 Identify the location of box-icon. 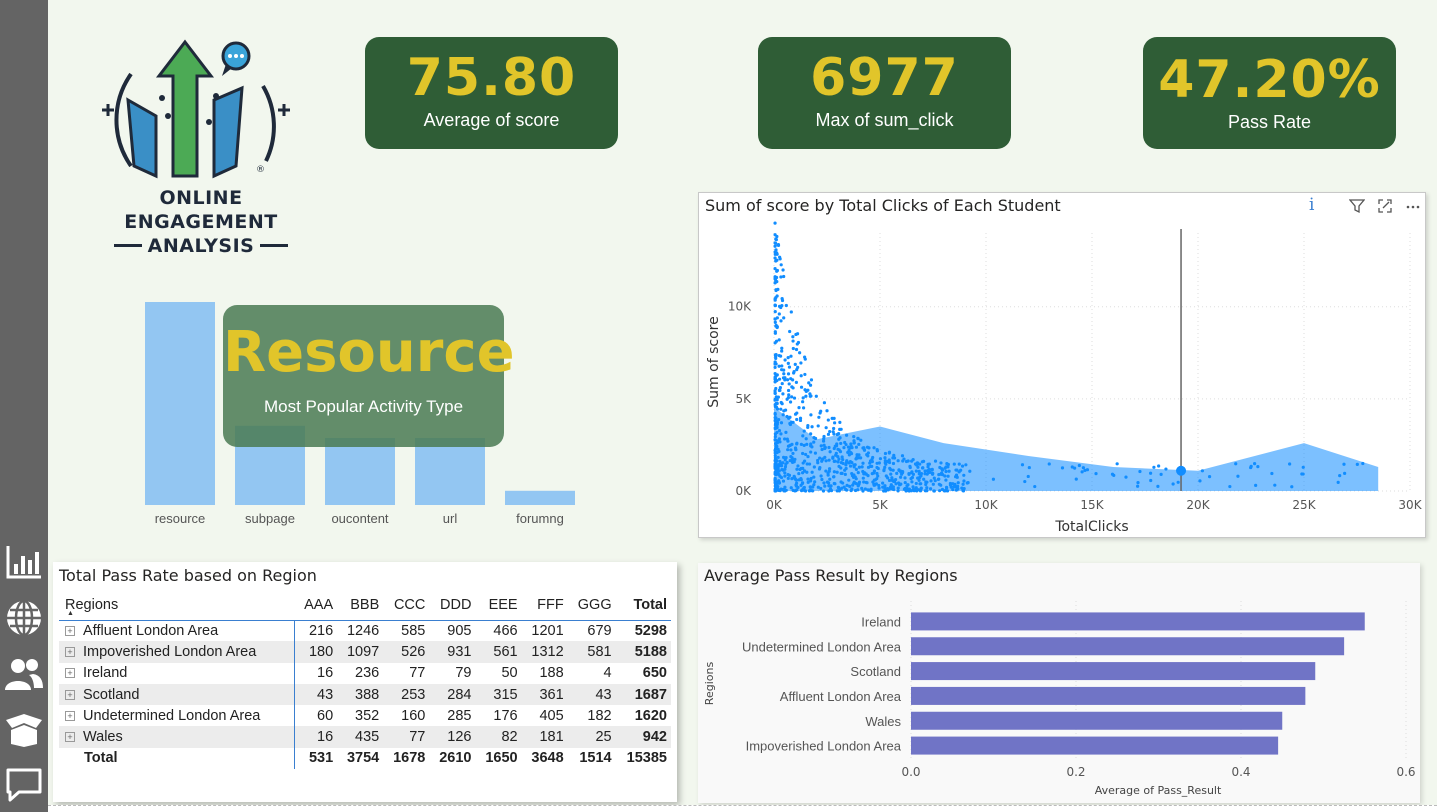
(24, 730).